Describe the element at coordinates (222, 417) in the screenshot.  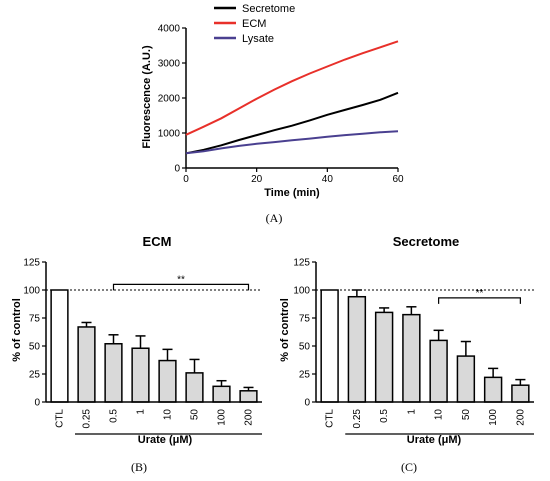
I see `panel-b-x-tick-label: 100` at that location.